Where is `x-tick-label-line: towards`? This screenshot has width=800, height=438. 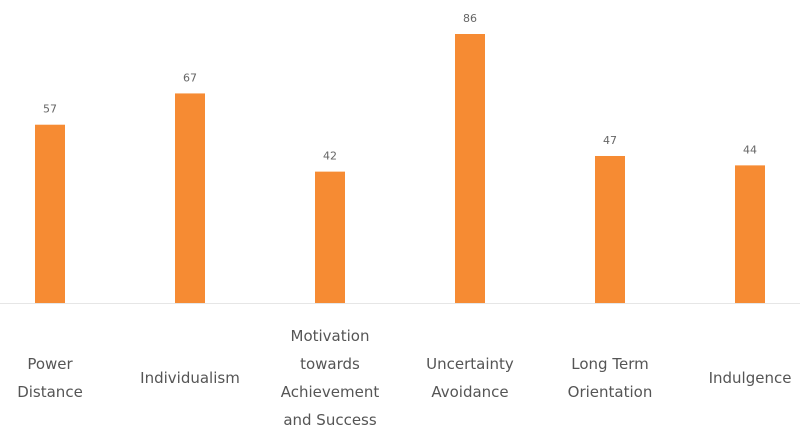
x-tick-label-line: towards is located at coordinates (330, 364).